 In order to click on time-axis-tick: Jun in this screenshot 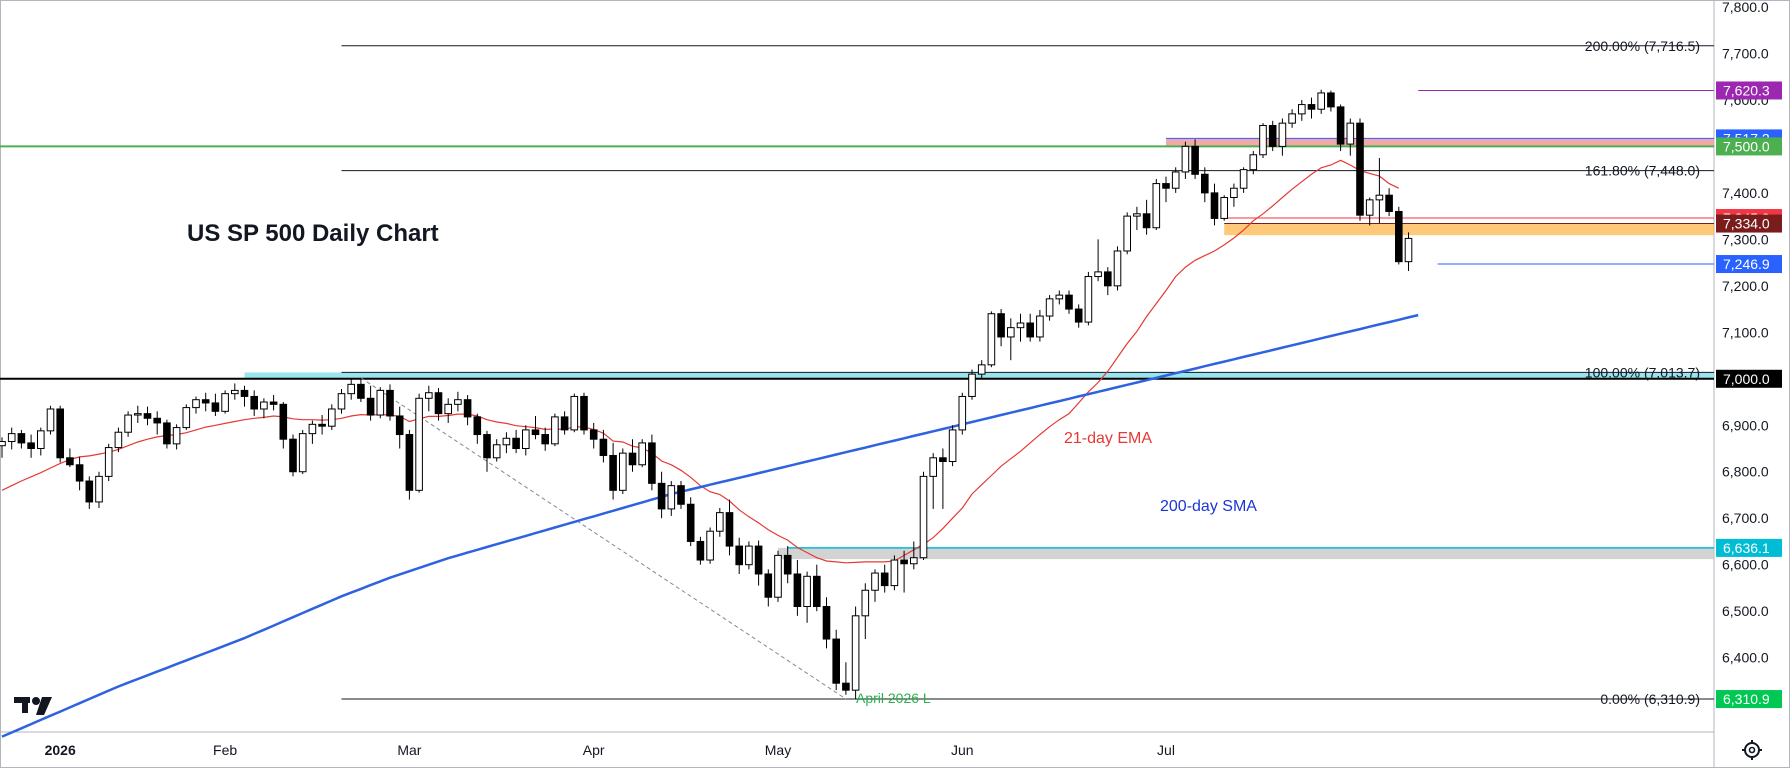, I will do `click(962, 750)`.